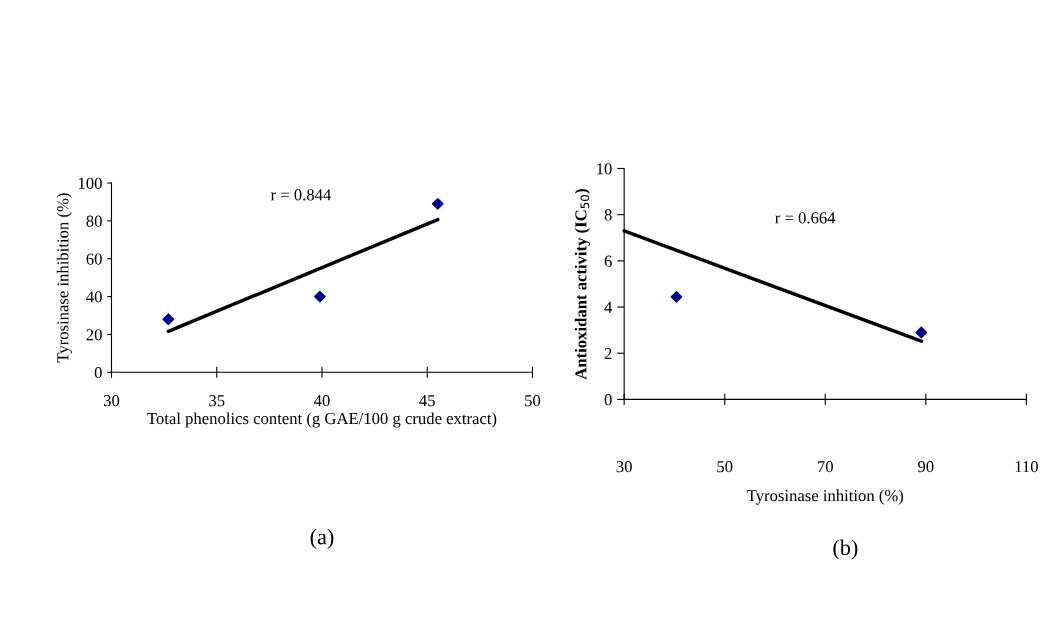 The image size is (1042, 631). Describe the element at coordinates (845, 549) in the screenshot. I see `text: (b)` at that location.